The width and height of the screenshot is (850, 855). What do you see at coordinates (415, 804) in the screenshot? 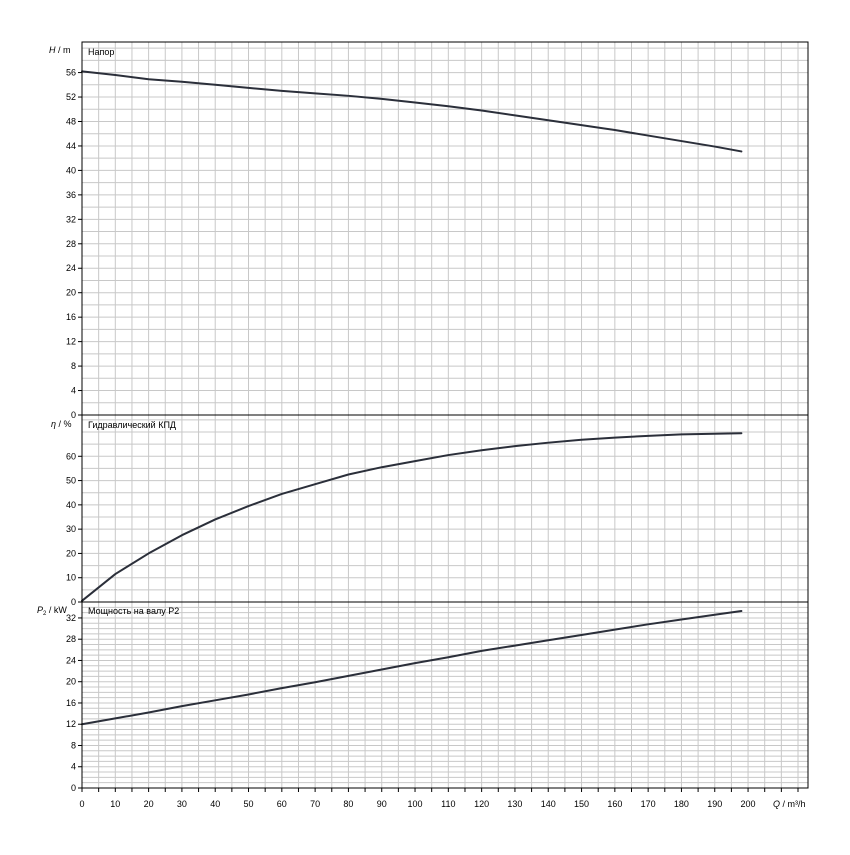
I see `x-tick-label: 100` at bounding box center [415, 804].